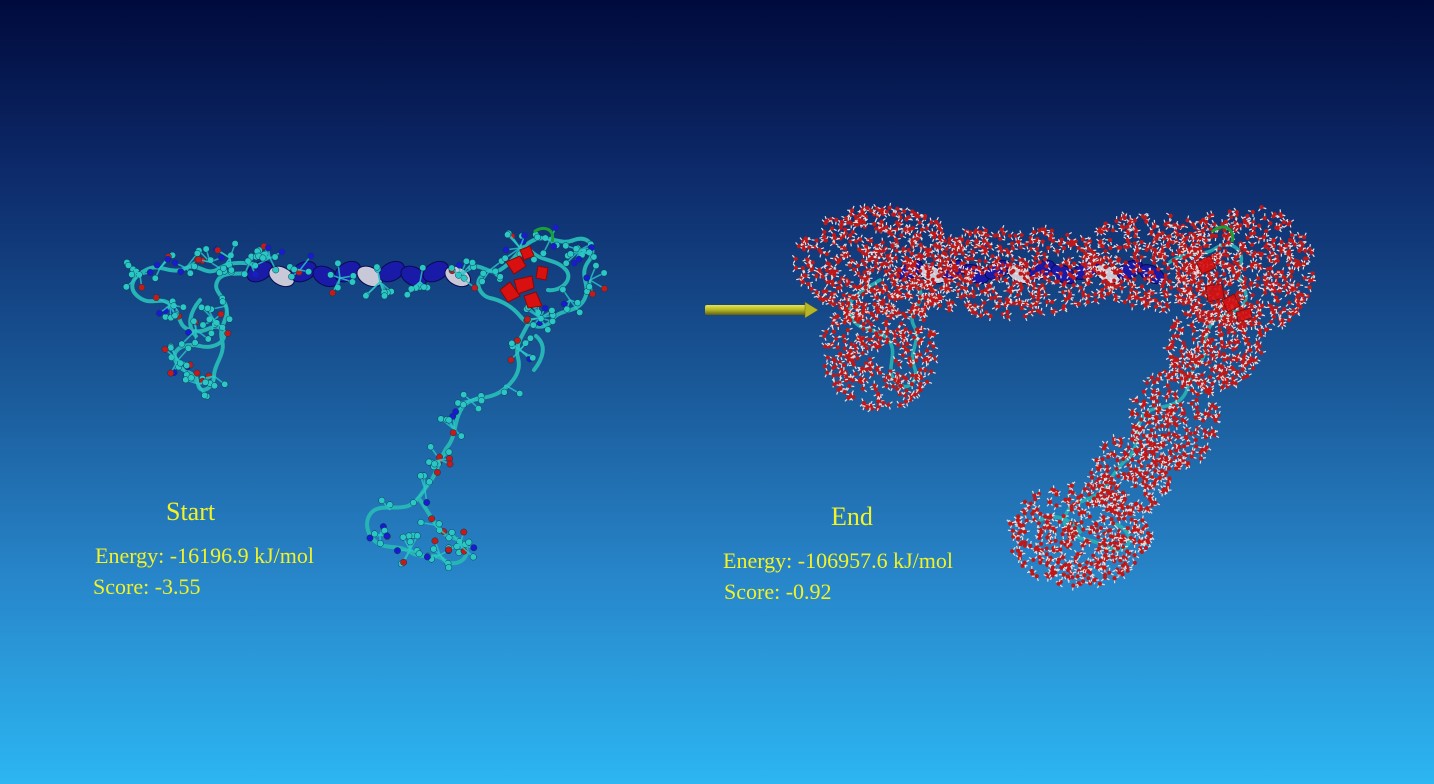  What do you see at coordinates (435, 271) in the screenshot?
I see `helix-turn` at bounding box center [435, 271].